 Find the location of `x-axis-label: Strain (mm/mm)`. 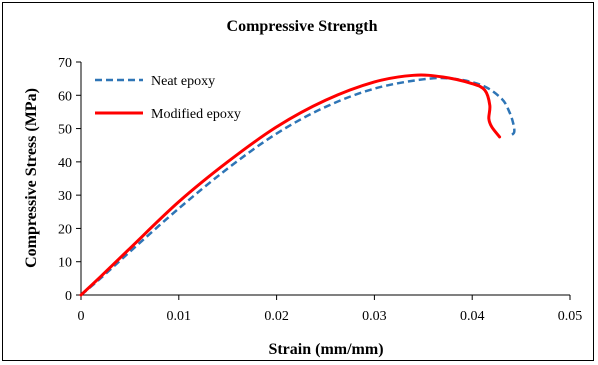

x-axis-label: Strain (mm/mm) is located at coordinates (325, 349).